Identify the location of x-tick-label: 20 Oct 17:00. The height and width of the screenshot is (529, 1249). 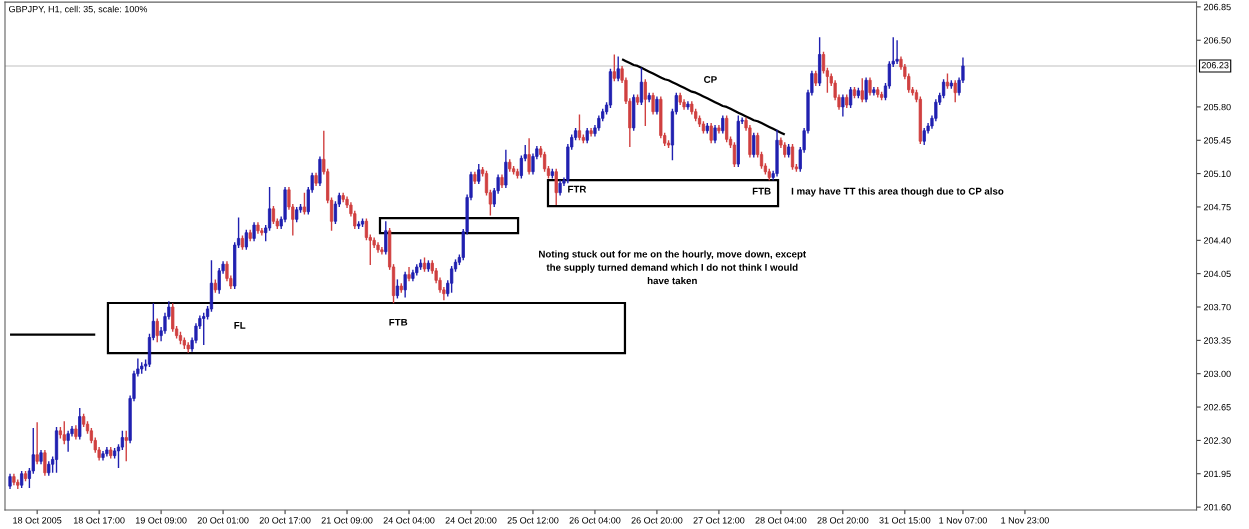
(285, 520).